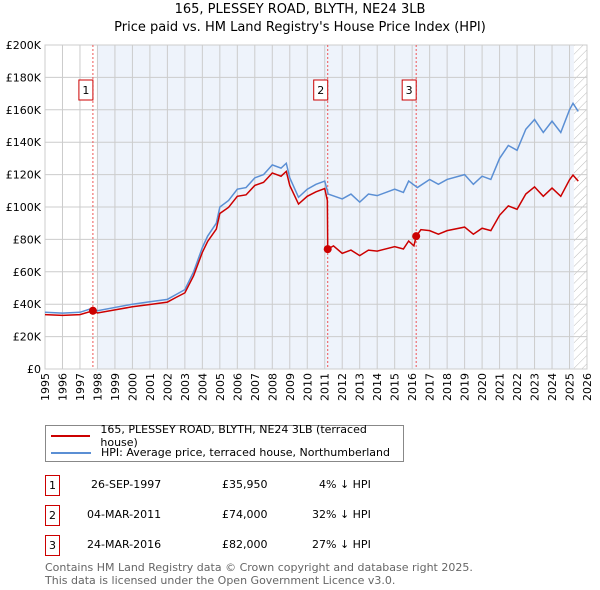 Image resolution: width=600 pixels, height=590 pixels. Describe the element at coordinates (27, 337) in the screenshot. I see `y-tick-label: £20K` at that location.